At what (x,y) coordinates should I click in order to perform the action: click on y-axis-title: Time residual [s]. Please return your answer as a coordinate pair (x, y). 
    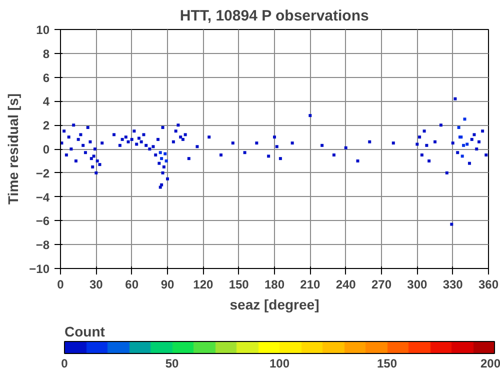
    Looking at the image, I should click on (13, 148).